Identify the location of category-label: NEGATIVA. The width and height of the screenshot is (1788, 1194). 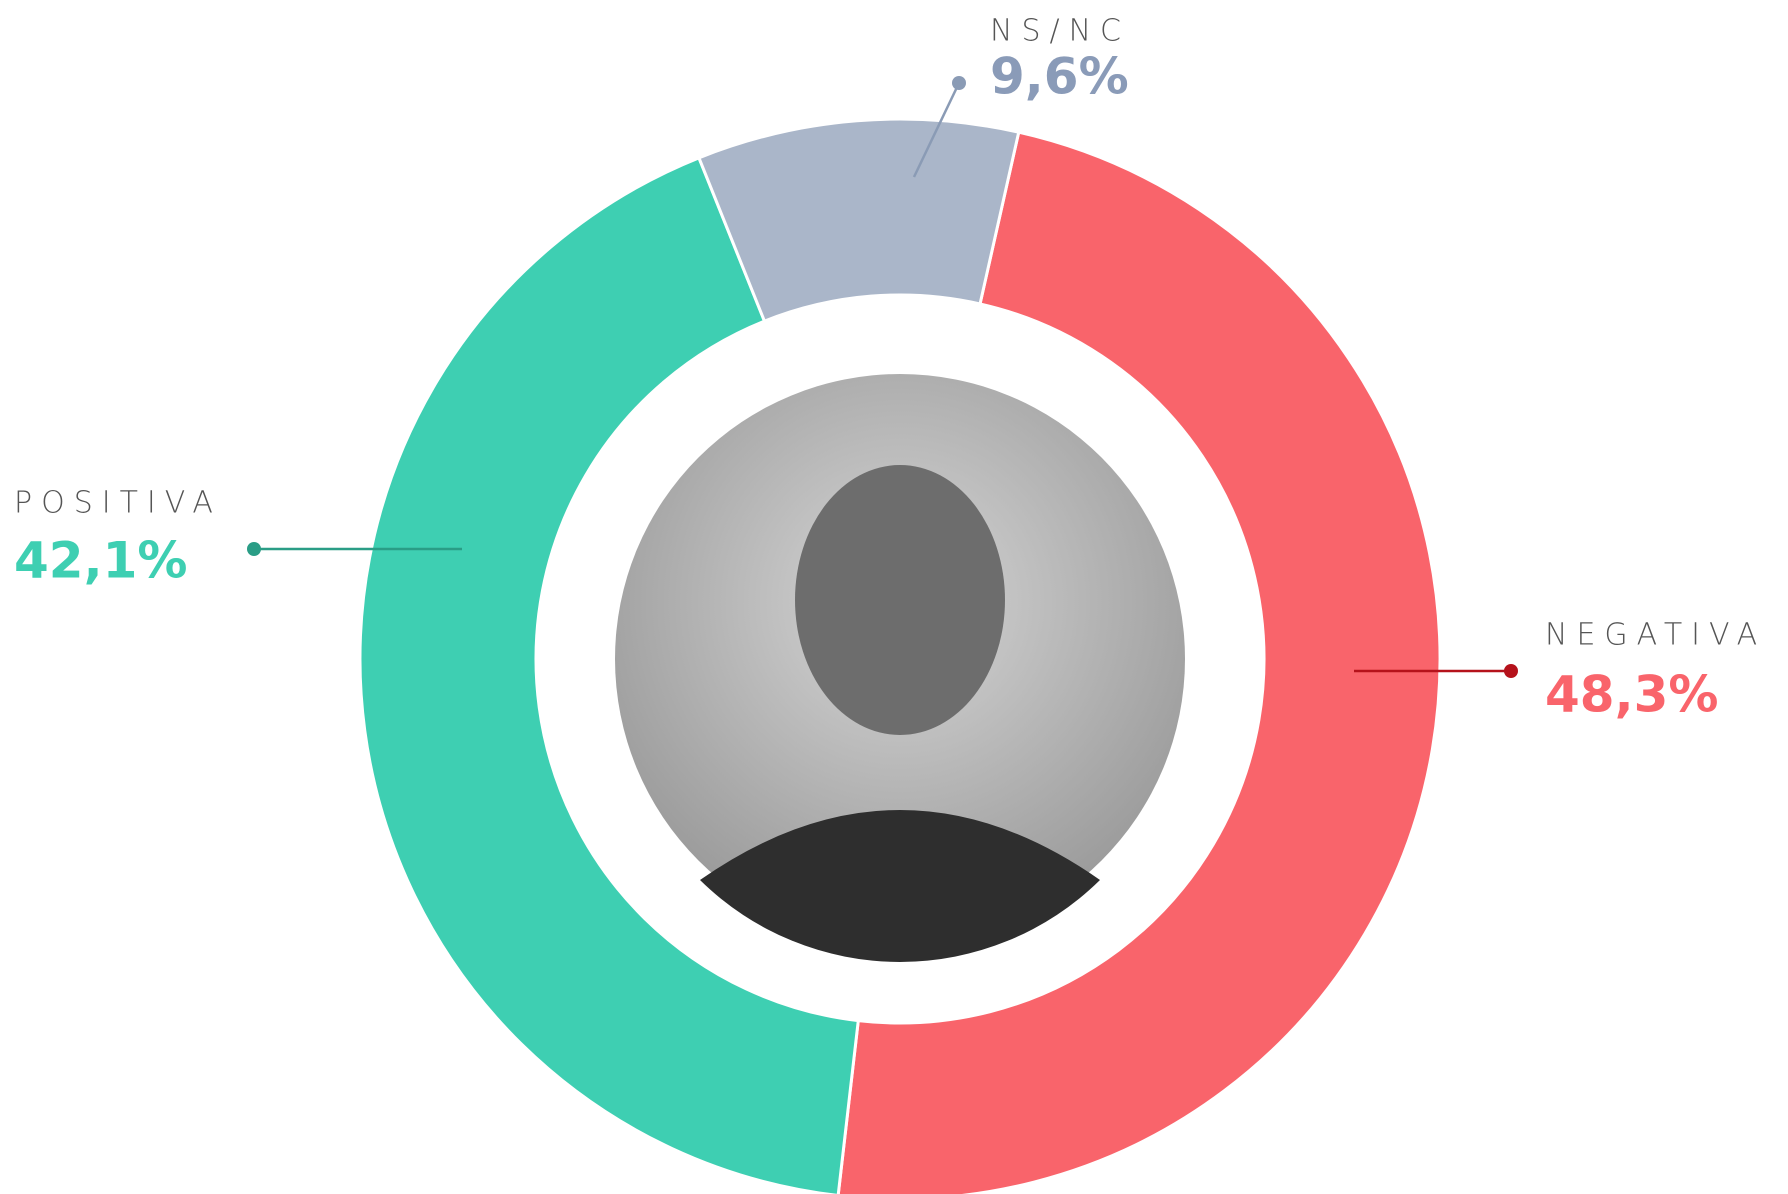
(1655, 635).